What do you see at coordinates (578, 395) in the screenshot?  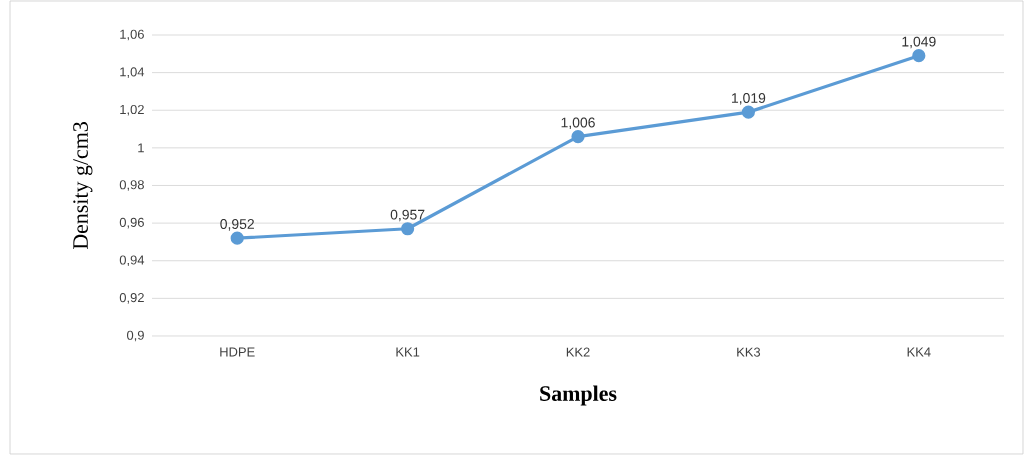 I see `x-axis-title: Samples` at bounding box center [578, 395].